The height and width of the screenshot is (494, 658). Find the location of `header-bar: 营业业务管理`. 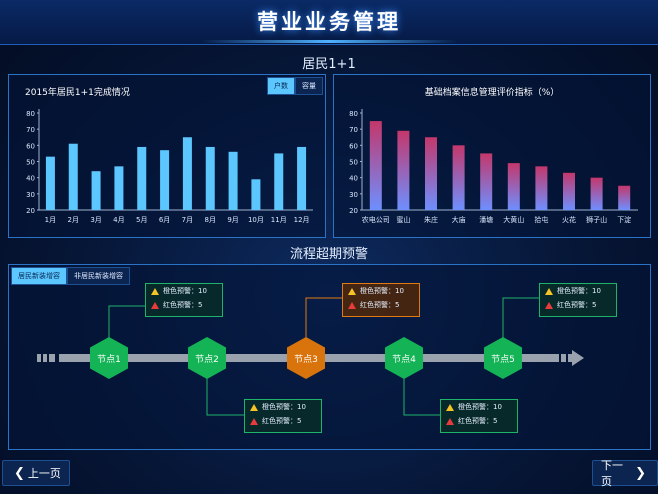

header-bar: 营业业务管理 is located at coordinates (329, 22).